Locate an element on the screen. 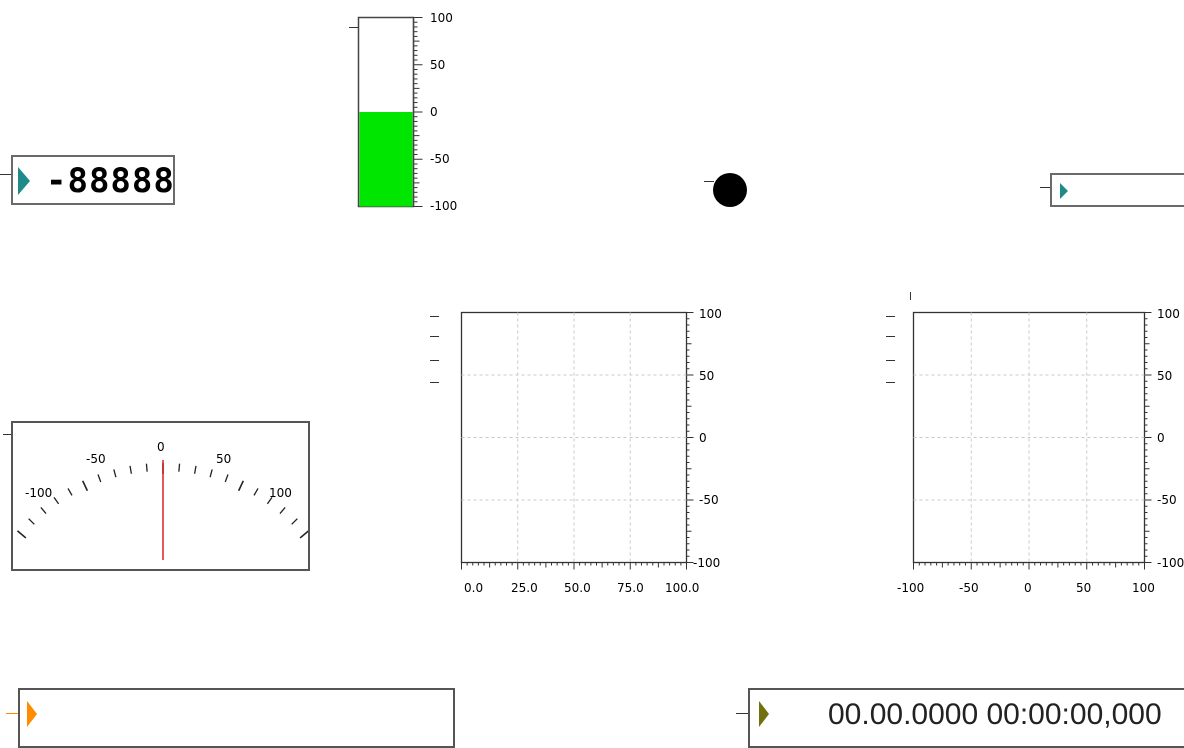 This screenshot has height=748, width=1184. x-tick-label: 0.0 is located at coordinates (473, 588).